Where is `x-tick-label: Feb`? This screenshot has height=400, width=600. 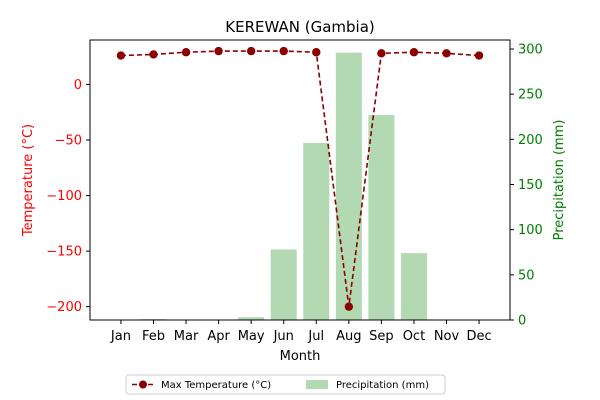
x-tick-label: Feb is located at coordinates (153, 336).